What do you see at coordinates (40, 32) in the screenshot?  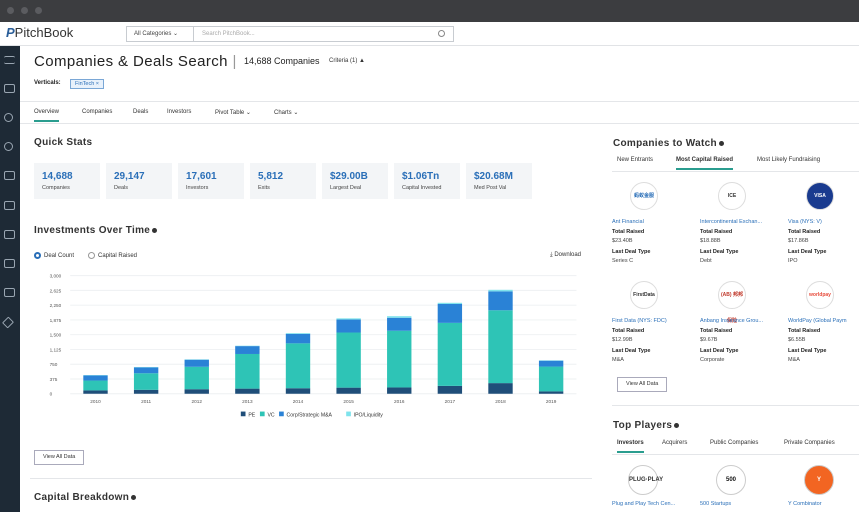 I see `pitchbook-logo: PPitchBook` at bounding box center [40, 32].